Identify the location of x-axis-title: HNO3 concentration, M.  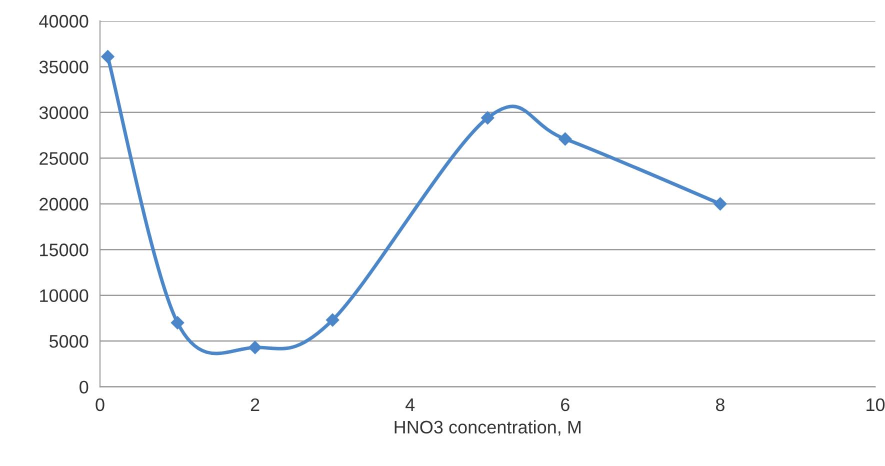
(487, 428).